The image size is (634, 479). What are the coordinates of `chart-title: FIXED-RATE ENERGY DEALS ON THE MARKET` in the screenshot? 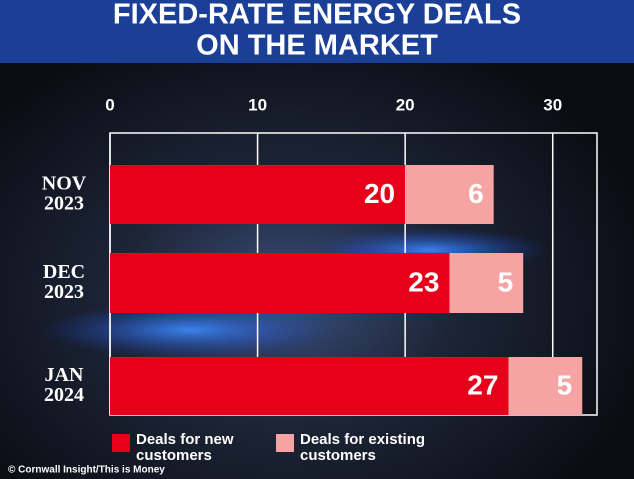 It's located at (317, 30).